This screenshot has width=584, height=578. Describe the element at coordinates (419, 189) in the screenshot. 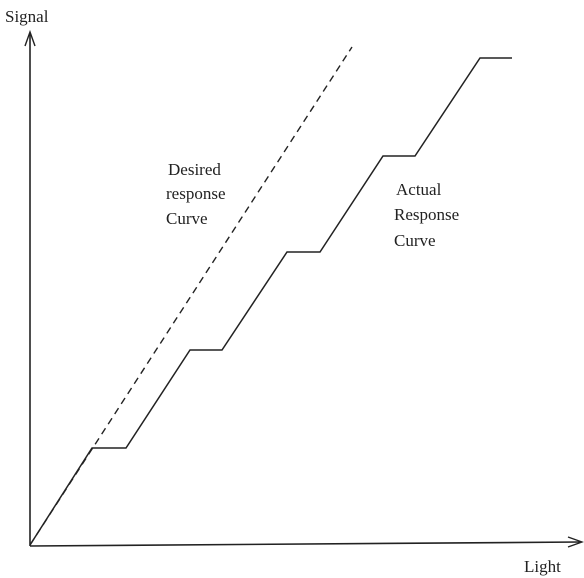

I see `annotation-line: Actual` at that location.